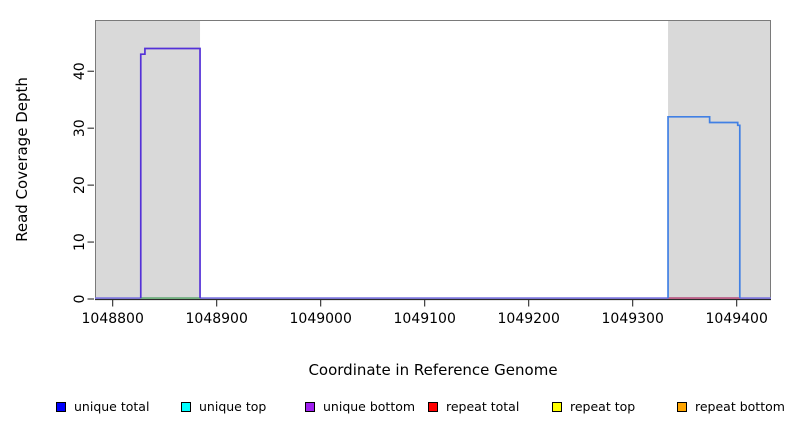  I want to click on legend-item-unique-top: unique top, so click(223, 407).